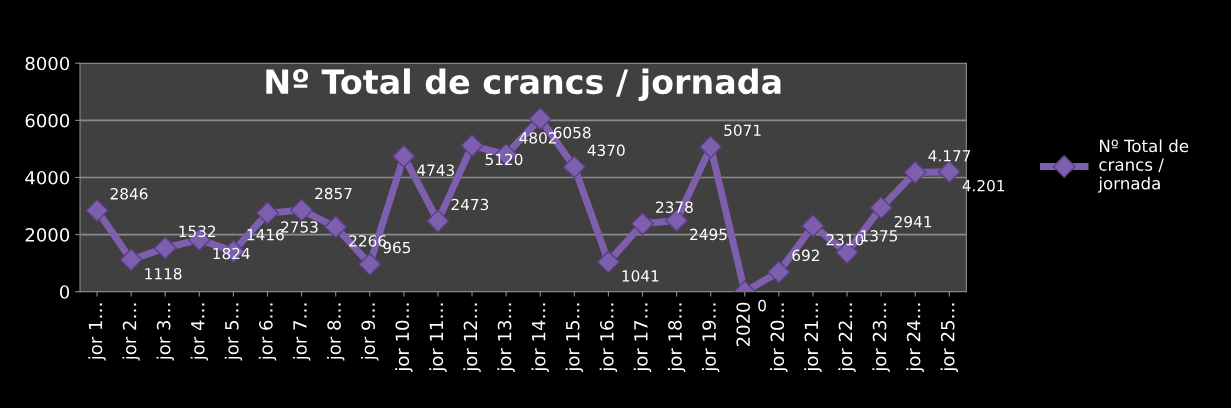 The width and height of the screenshot is (1231, 408). What do you see at coordinates (129, 194) in the screenshot?
I see `data-label: 2846` at bounding box center [129, 194].